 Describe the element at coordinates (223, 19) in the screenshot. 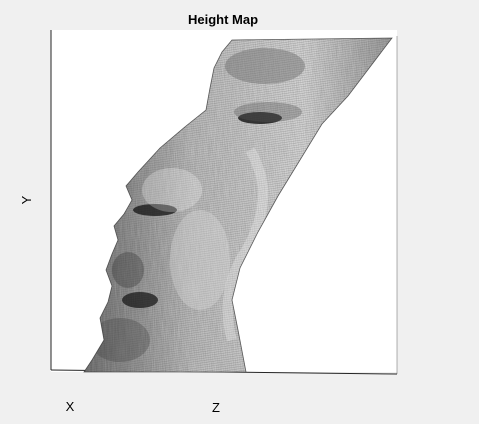

I see `chart-title: Height Map` at that location.